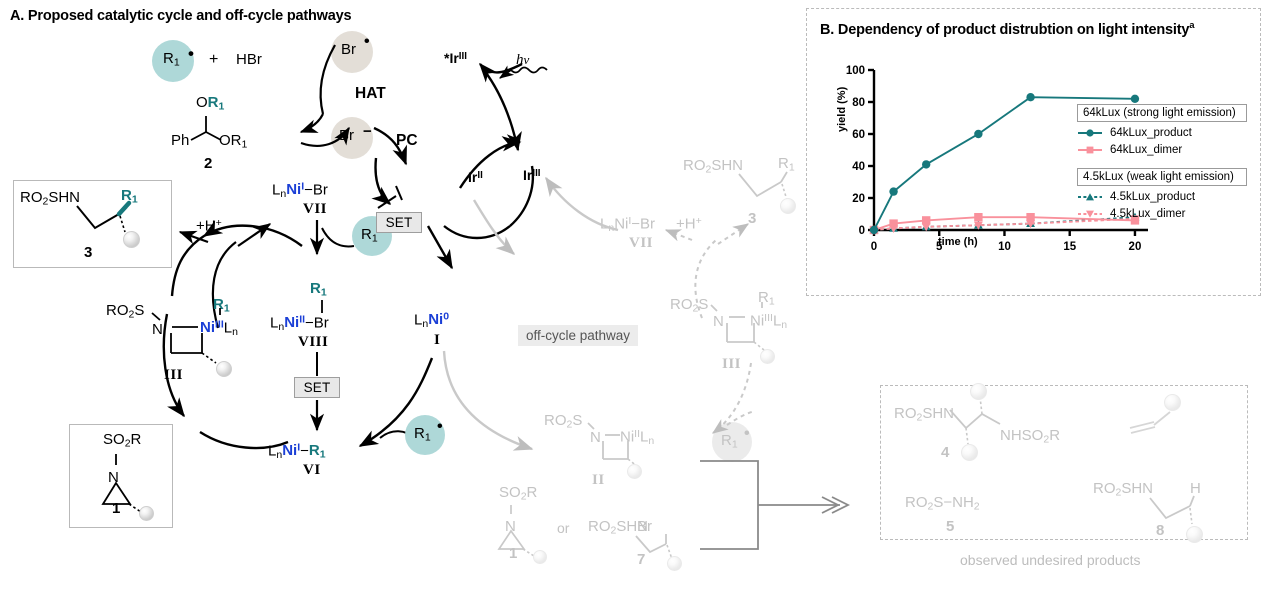 Image resolution: width=1267 pixels, height=589 pixels. Describe the element at coordinates (732, 364) in the screenshot. I see `gray-complex-iii-roman: III` at that location.